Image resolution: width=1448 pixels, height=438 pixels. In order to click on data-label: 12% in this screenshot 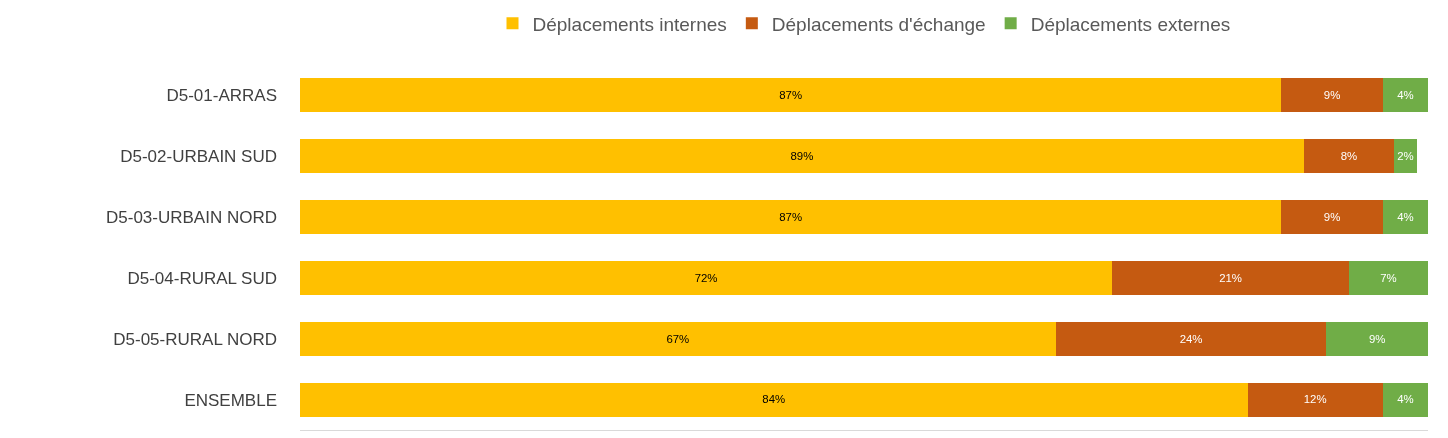, I will do `click(1315, 399)`.